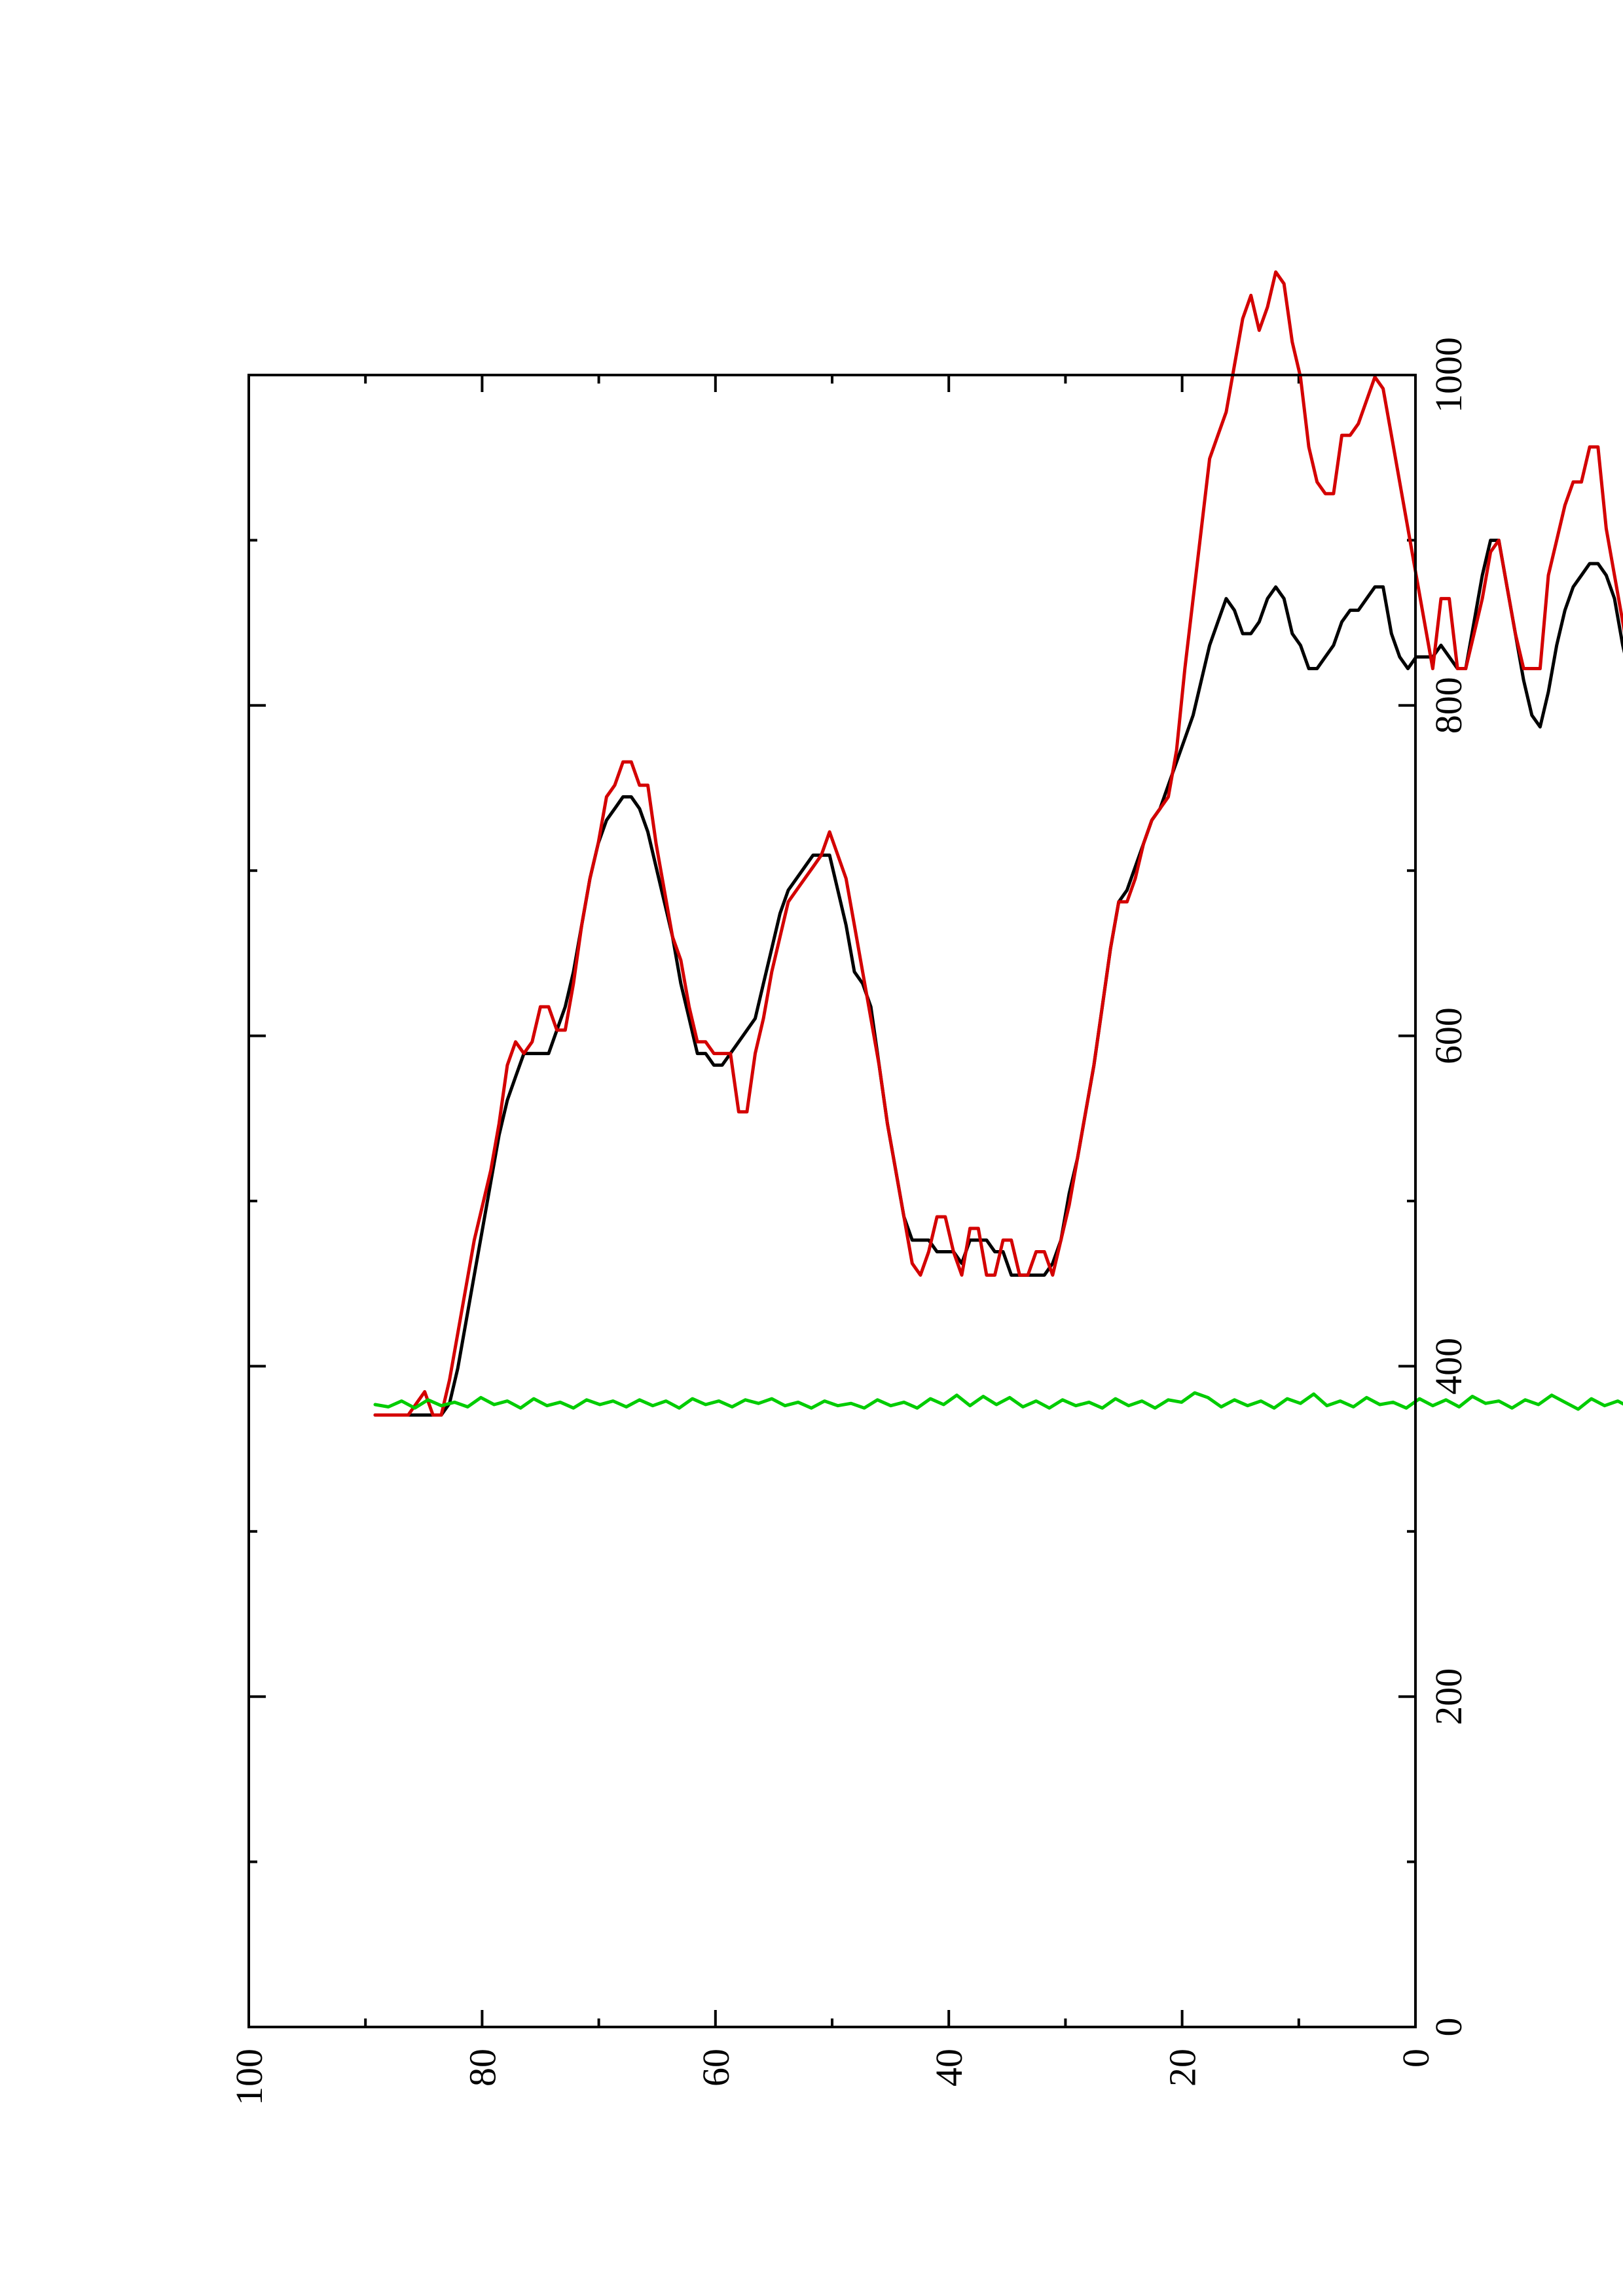  What do you see at coordinates (716, 2068) in the screenshot?
I see `y-tick-label: 60` at bounding box center [716, 2068].